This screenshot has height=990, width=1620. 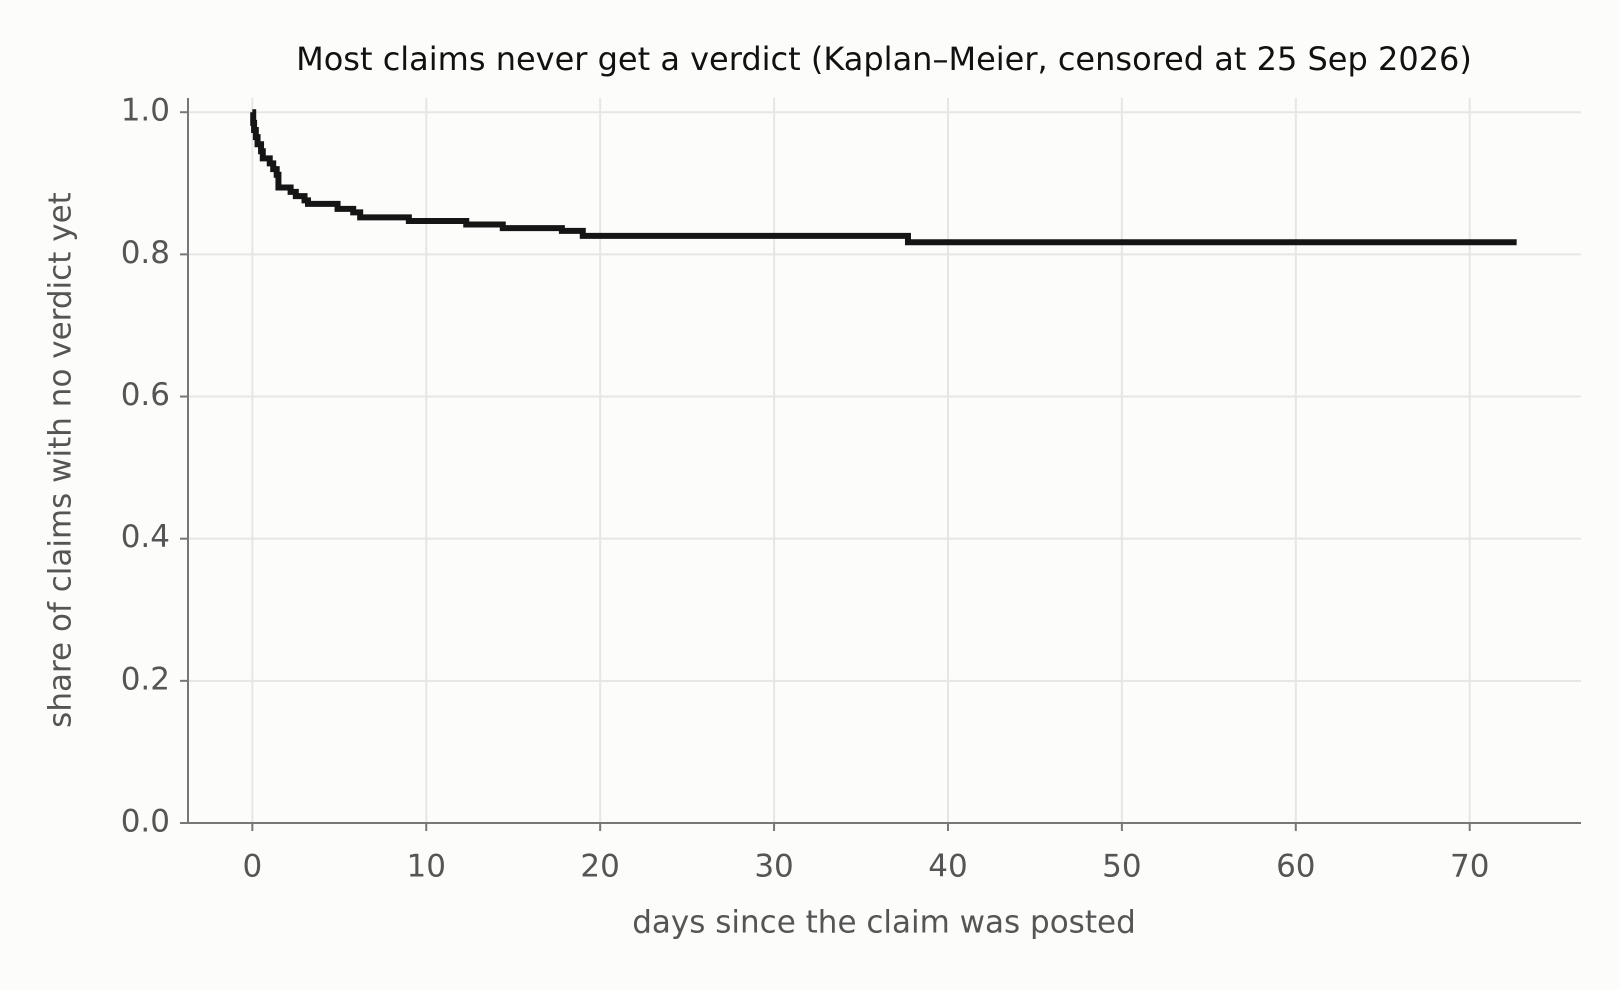 What do you see at coordinates (884, 923) in the screenshot?
I see `x-axis-label: days since the claim was posted` at bounding box center [884, 923].